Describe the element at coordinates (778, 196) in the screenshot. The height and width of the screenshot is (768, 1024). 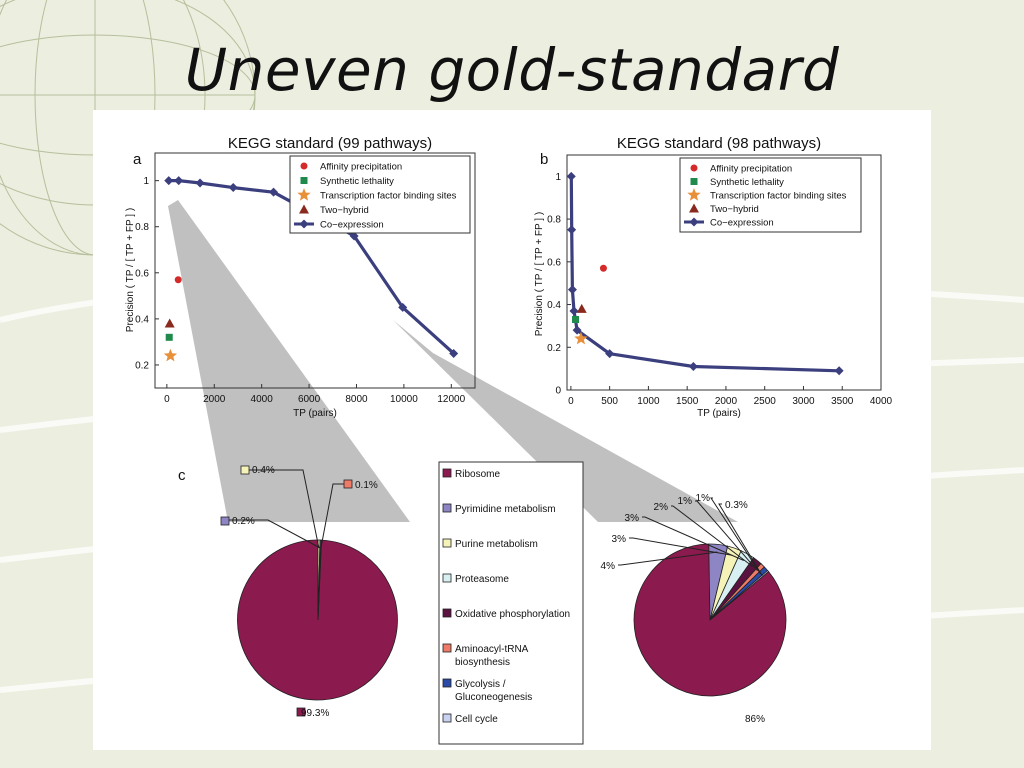
I see `legend-label: Transcription factor binding sites` at that location.